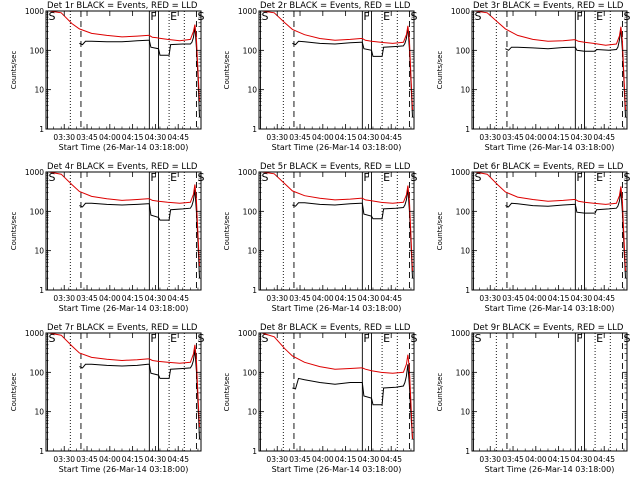 The image size is (640, 480). I want to click on panel-title: Det 8r BLACK = Events, RED = LLD, so click(335, 328).